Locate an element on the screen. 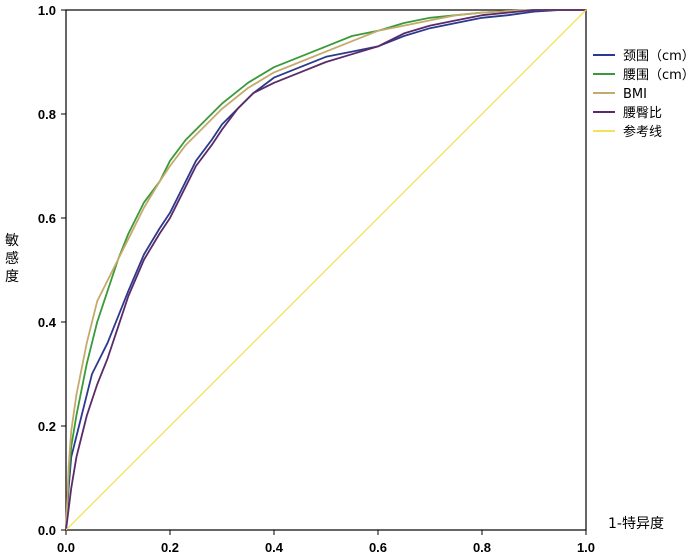 This screenshot has width=700, height=560. y-axis-title-char: 敏 is located at coordinates (12, 241).